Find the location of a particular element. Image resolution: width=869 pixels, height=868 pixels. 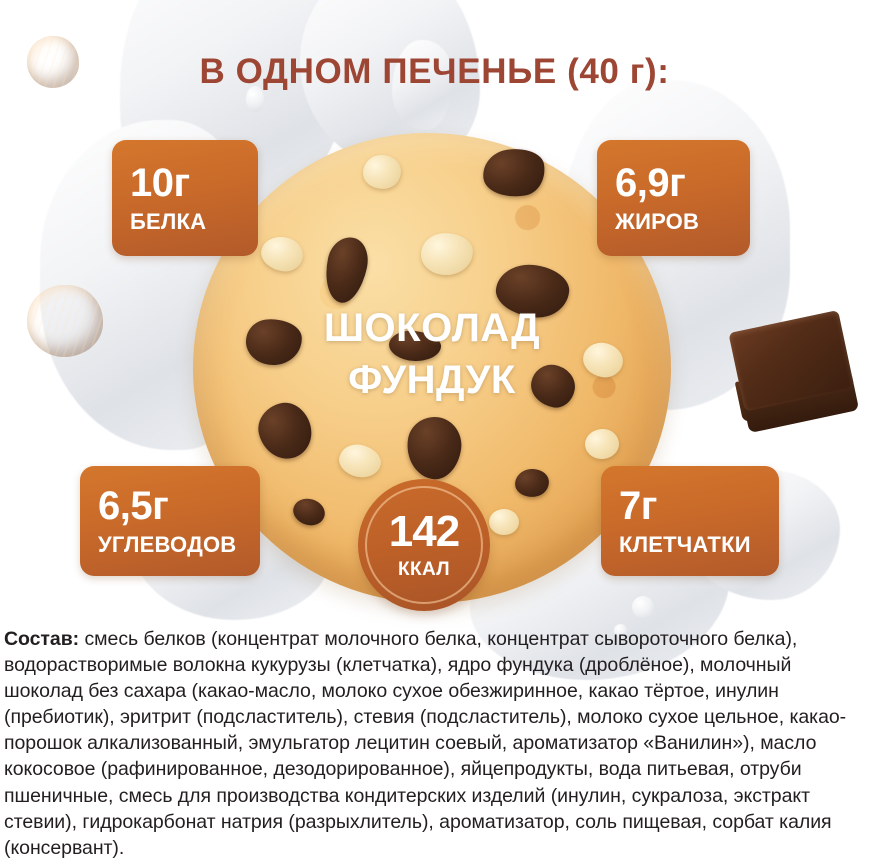

flavor-line-2: ФУНДУК is located at coordinates (432, 380).